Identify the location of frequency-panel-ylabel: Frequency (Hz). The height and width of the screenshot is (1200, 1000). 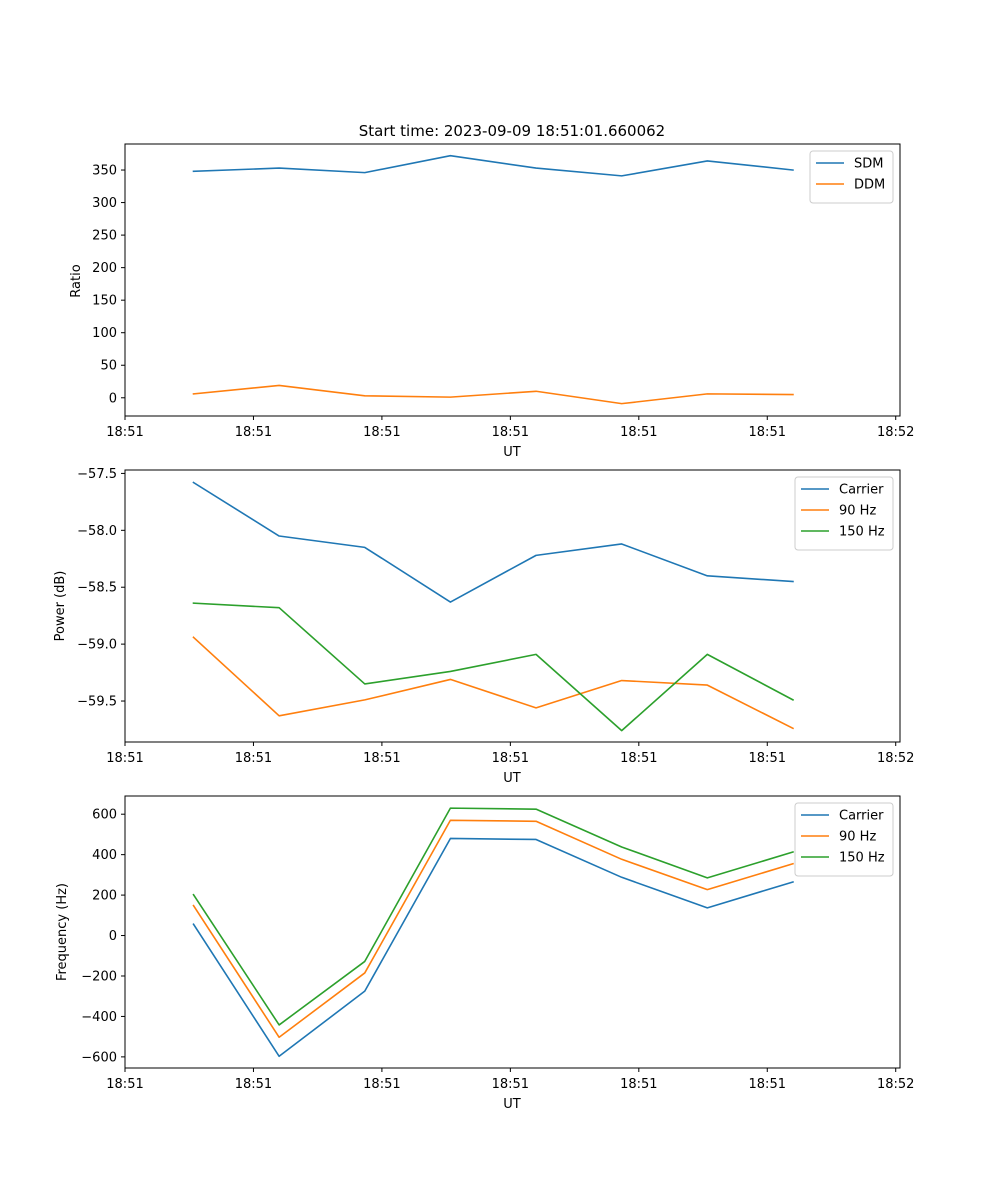
(62, 932).